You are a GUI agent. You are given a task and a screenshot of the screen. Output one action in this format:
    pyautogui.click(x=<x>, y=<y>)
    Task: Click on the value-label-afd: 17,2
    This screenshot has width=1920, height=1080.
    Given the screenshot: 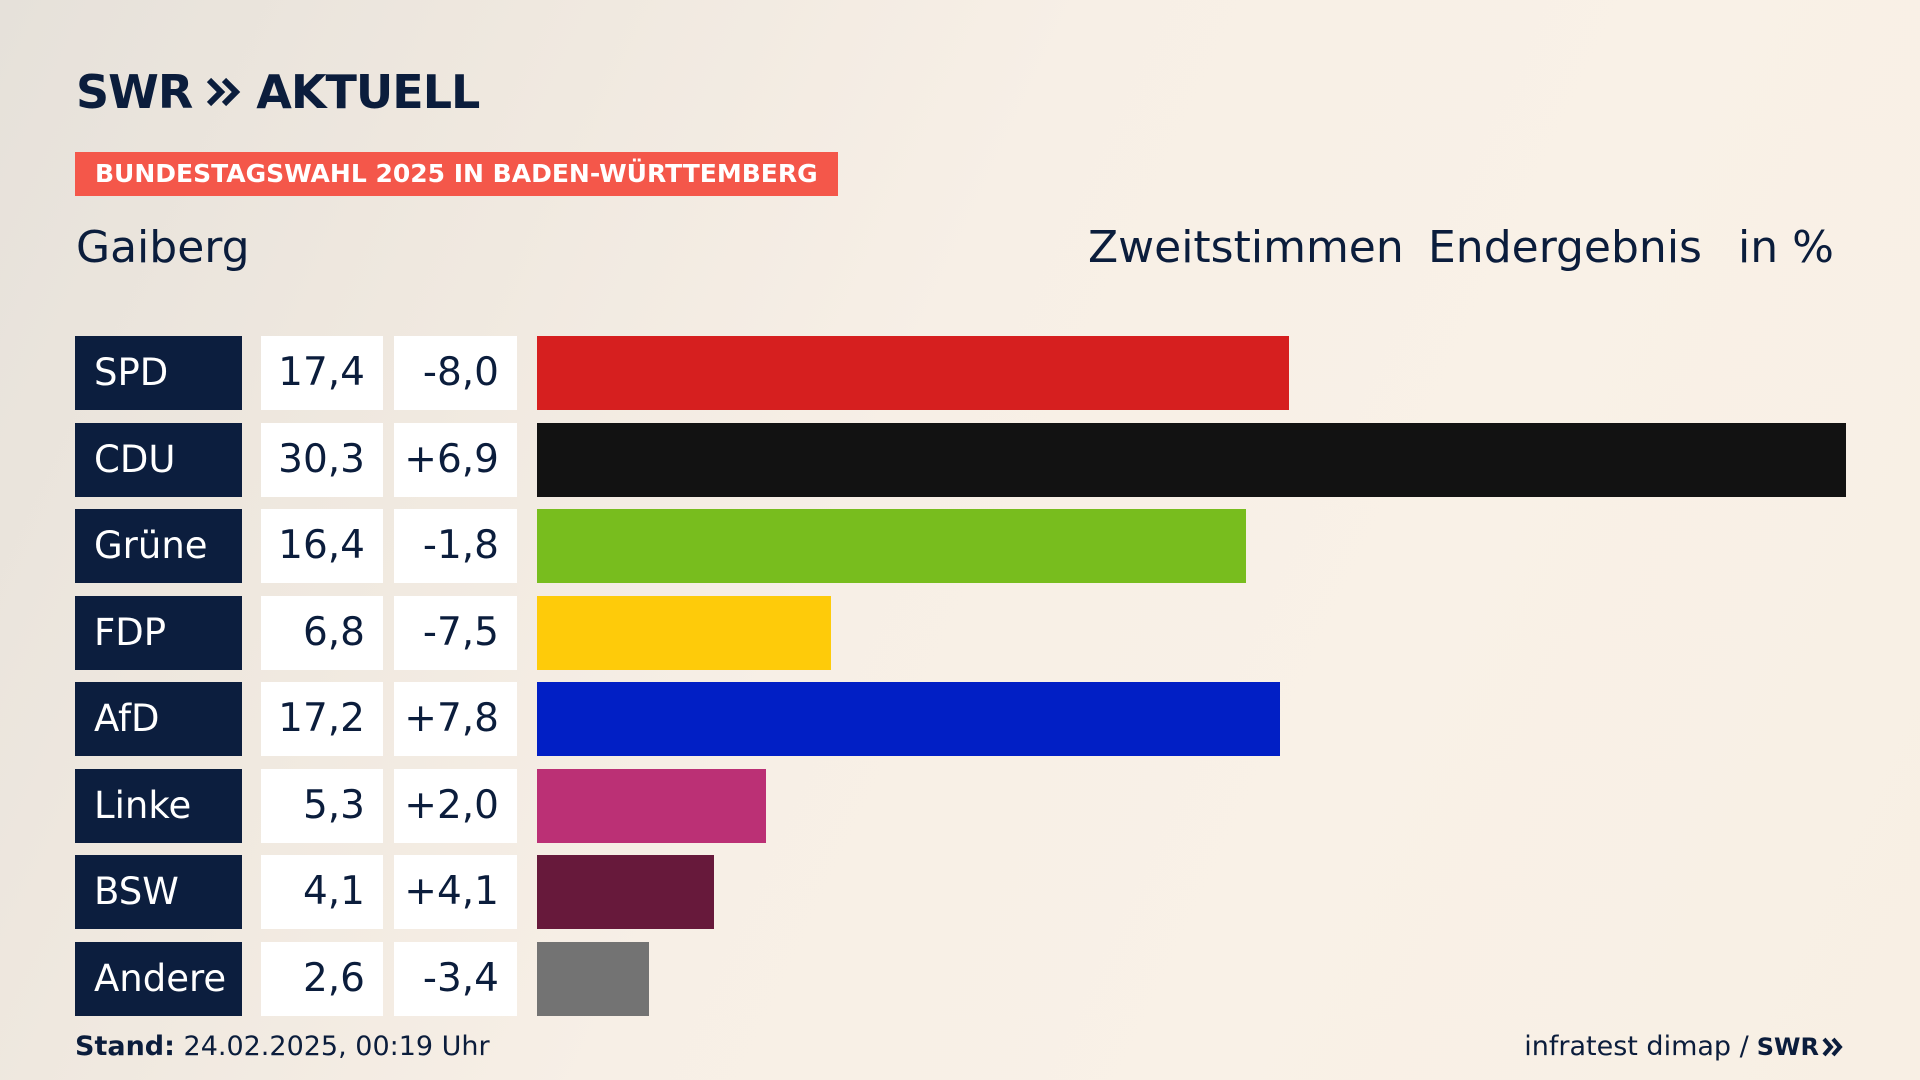 What is the action you would take?
    pyautogui.click(x=322, y=719)
    